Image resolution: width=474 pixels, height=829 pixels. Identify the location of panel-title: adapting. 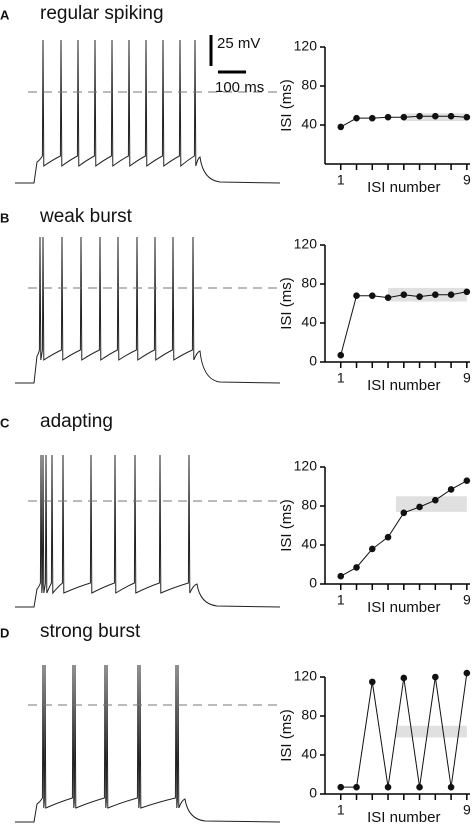
(76, 421).